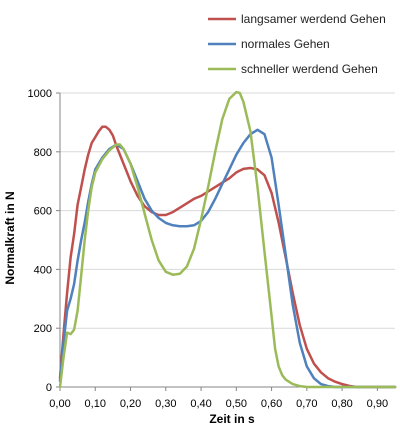 Image resolution: width=400 pixels, height=437 pixels. What do you see at coordinates (200, 404) in the screenshot?
I see `x-tick-label: 0,40` at bounding box center [200, 404].